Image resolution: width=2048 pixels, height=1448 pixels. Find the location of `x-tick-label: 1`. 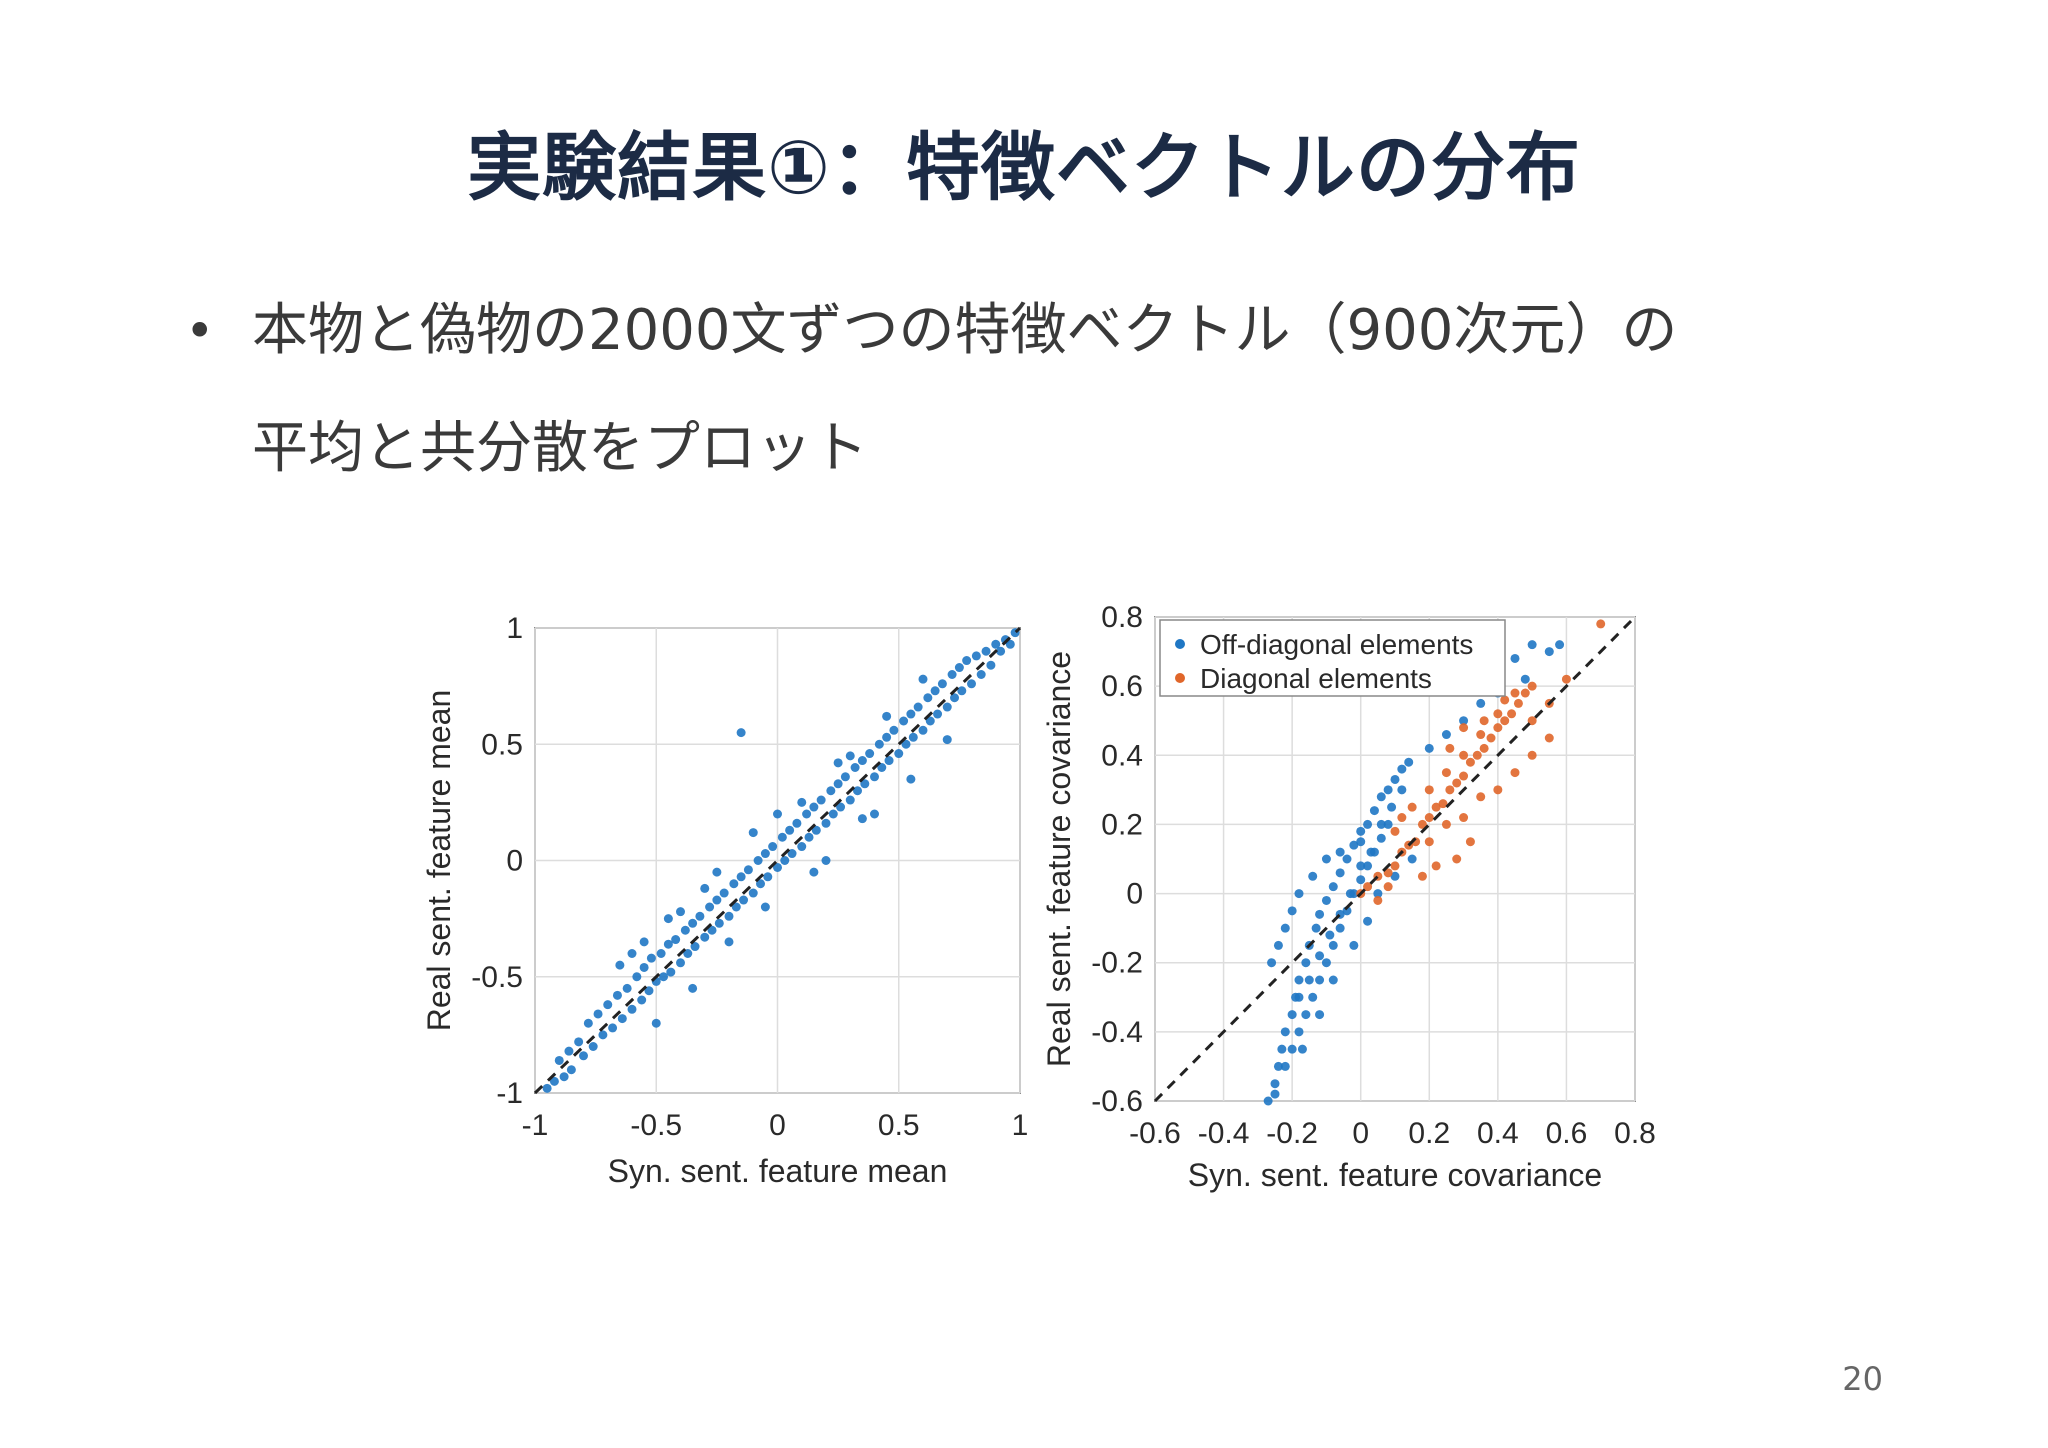

x-tick-label: 1 is located at coordinates (1020, 1125).